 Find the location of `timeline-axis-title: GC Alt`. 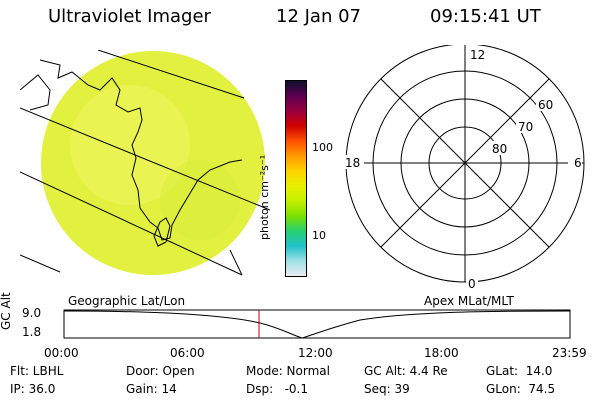

timeline-axis-title: GC Alt is located at coordinates (6, 311).